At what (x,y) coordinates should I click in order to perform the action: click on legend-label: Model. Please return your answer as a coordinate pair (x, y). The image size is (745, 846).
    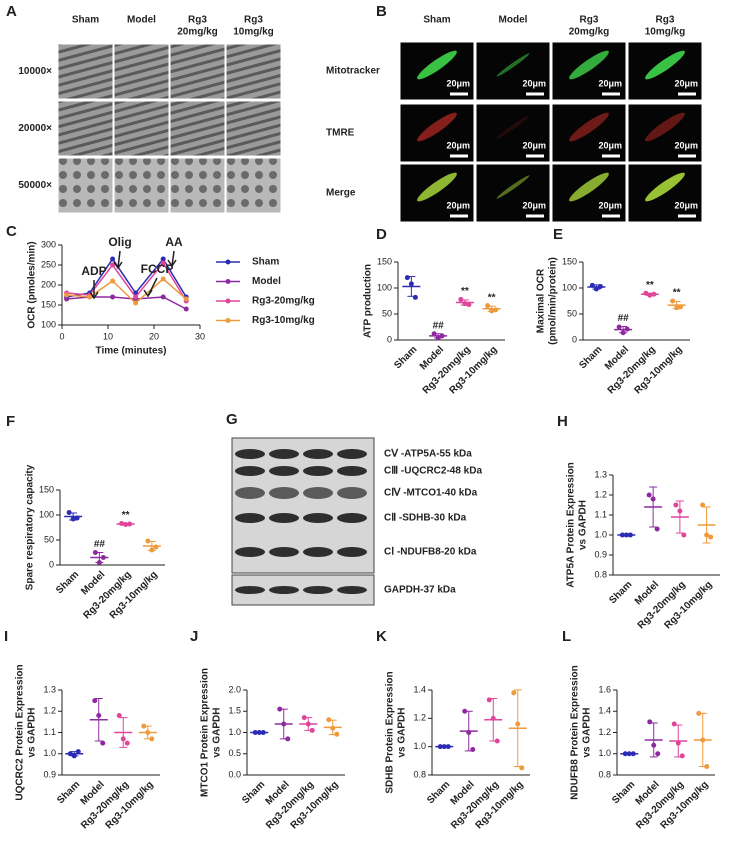
    Looking at the image, I should click on (266, 281).